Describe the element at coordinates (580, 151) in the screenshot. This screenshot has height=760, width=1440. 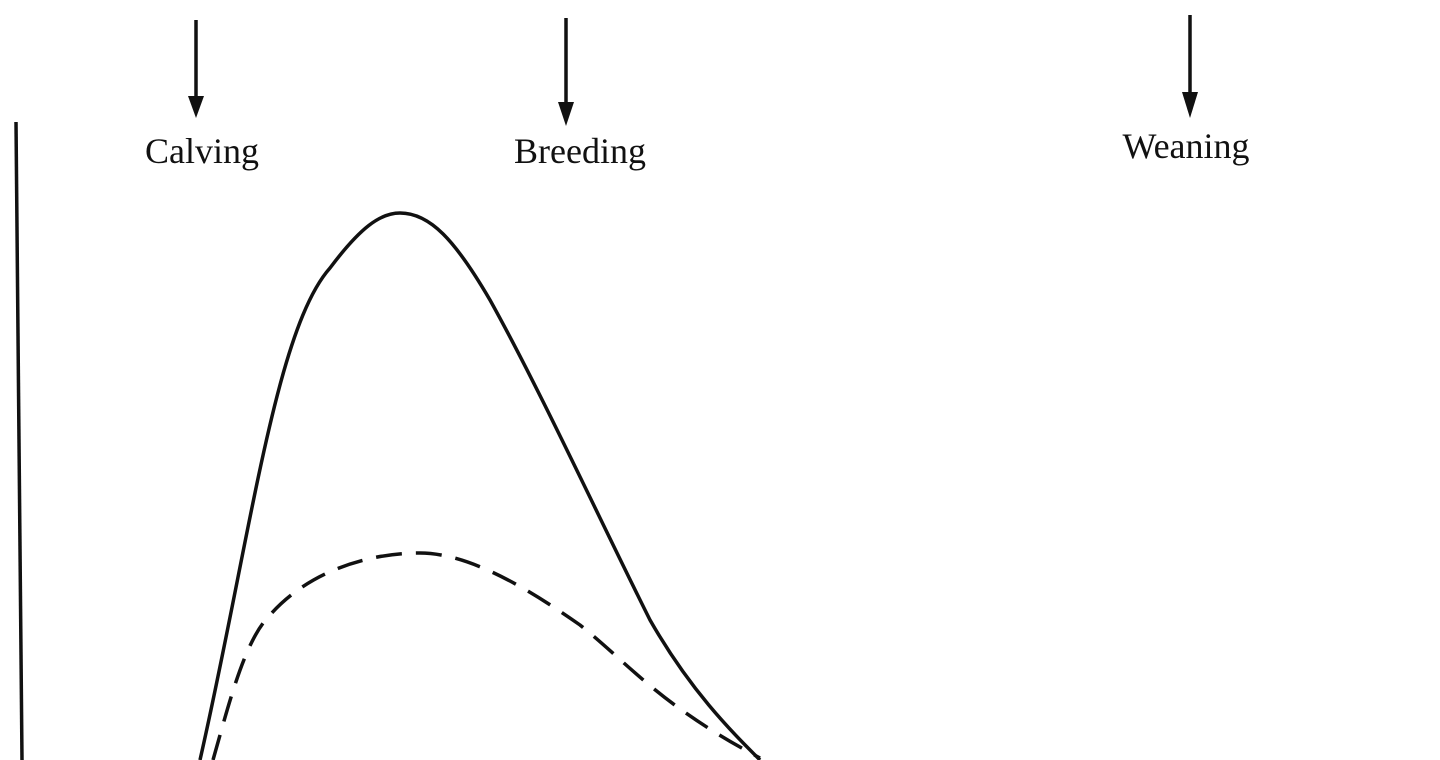
I see `event-label: Breeding` at that location.